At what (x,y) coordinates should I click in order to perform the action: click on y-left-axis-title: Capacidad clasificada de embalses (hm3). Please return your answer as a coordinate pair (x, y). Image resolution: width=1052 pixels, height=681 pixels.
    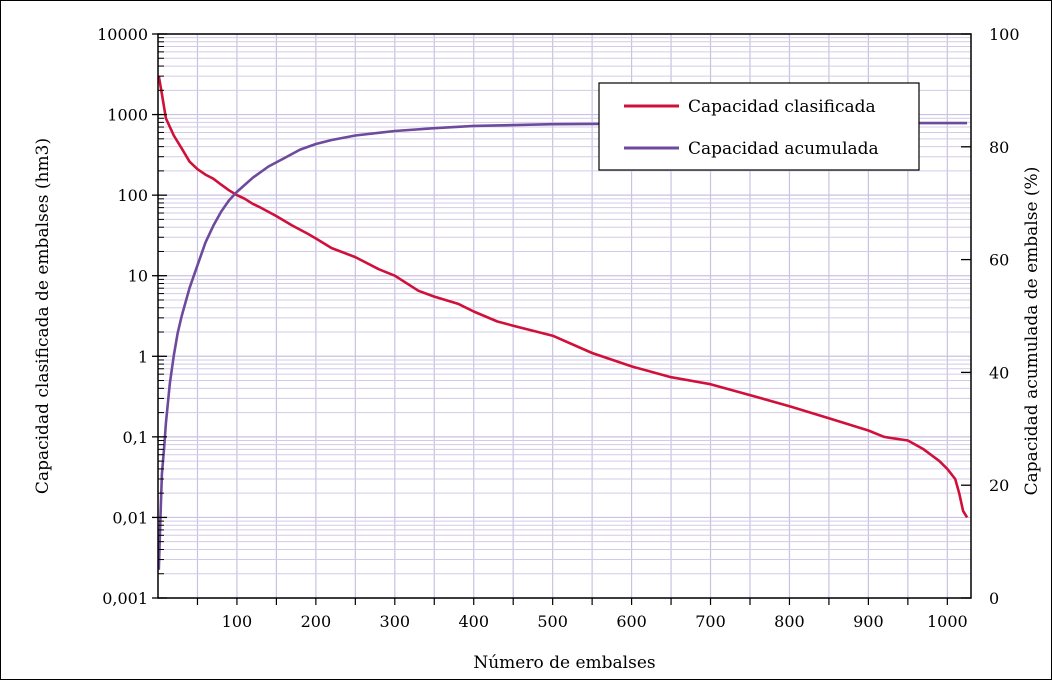
    Looking at the image, I should click on (43, 316).